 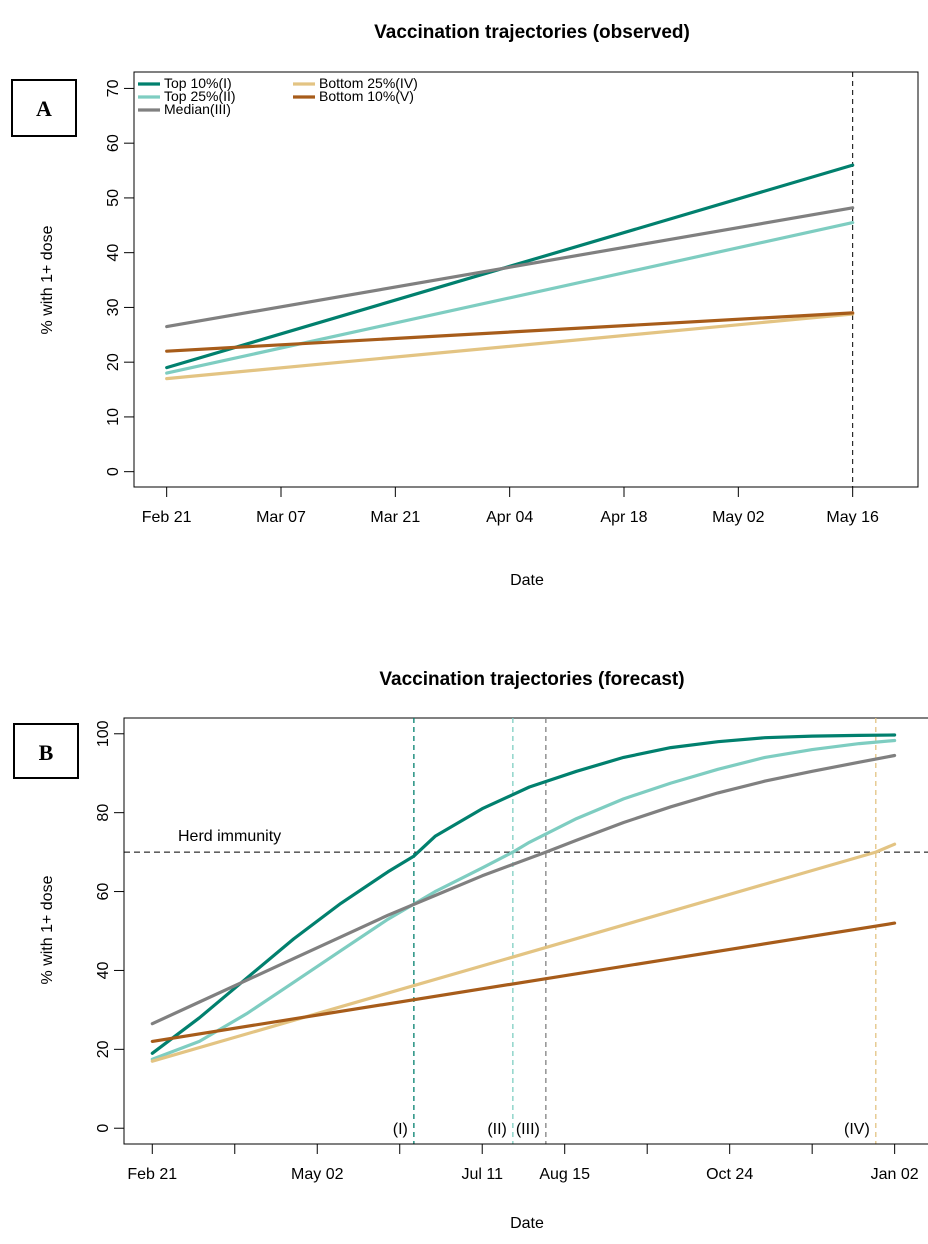 I want to click on y-axis-label-b: % with 1+ dose, so click(x=47, y=929).